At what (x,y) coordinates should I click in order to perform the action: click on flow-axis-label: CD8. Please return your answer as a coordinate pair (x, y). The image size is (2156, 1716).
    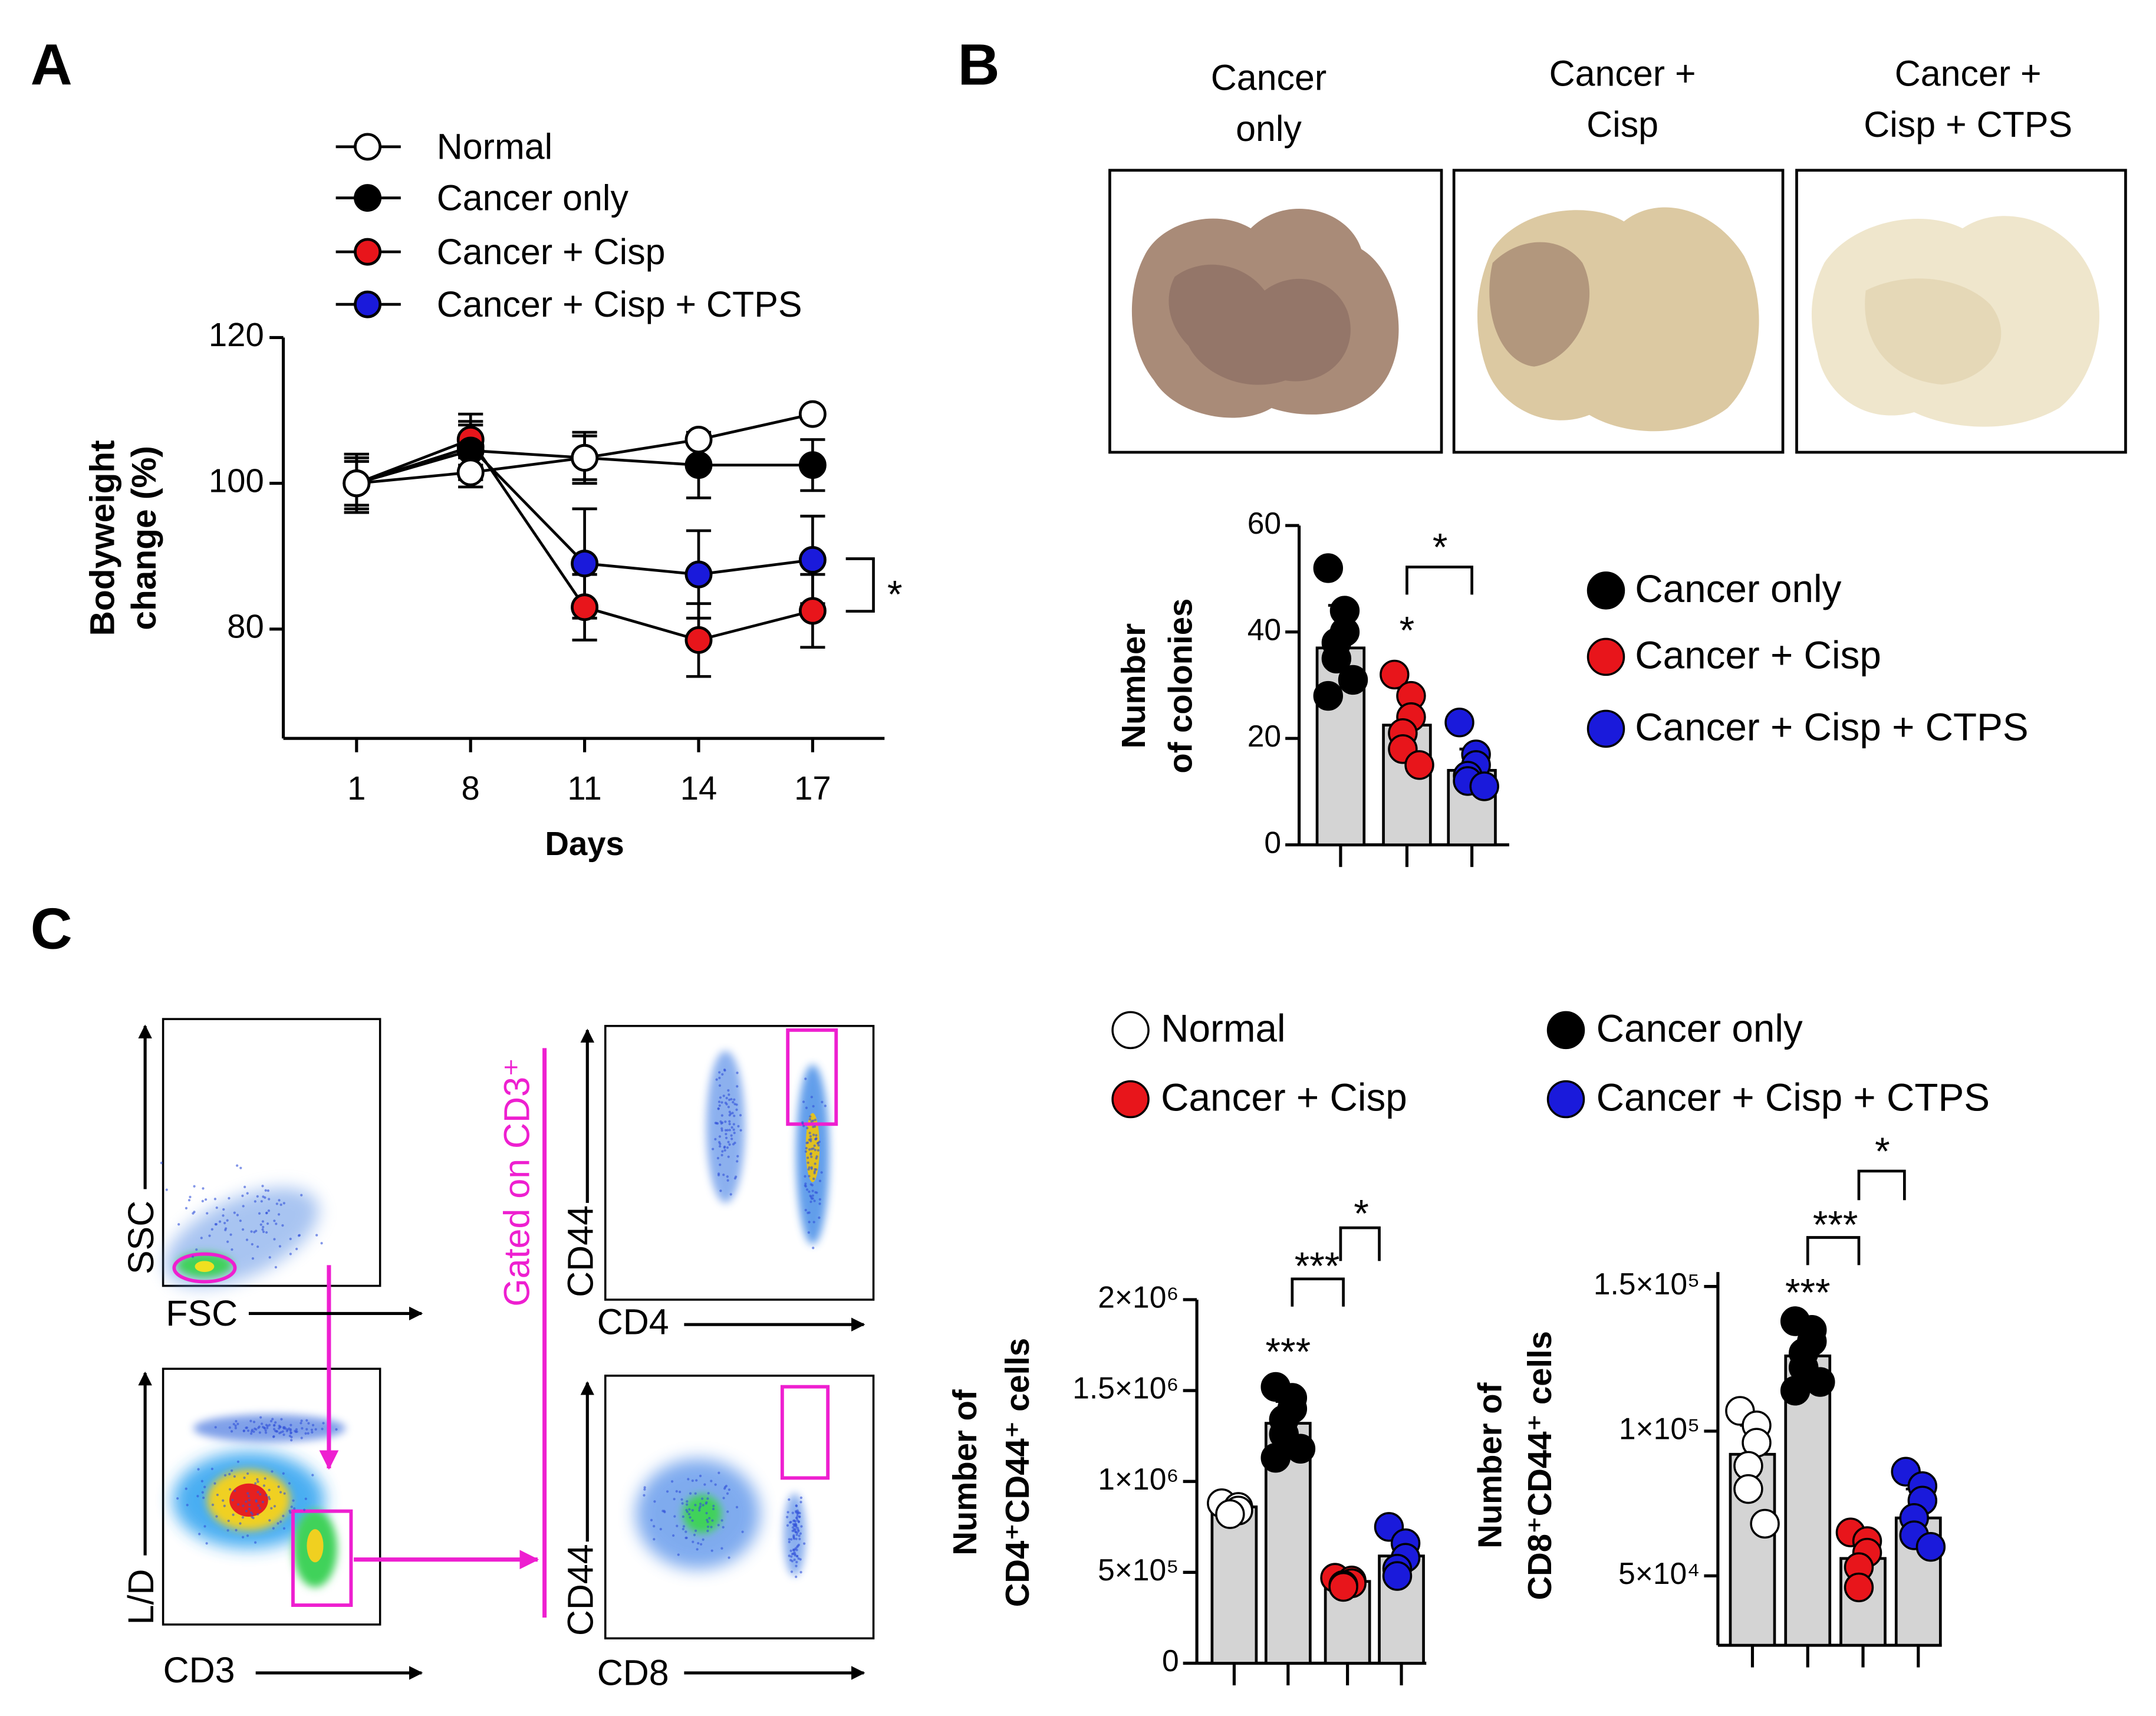
    Looking at the image, I should click on (633, 1673).